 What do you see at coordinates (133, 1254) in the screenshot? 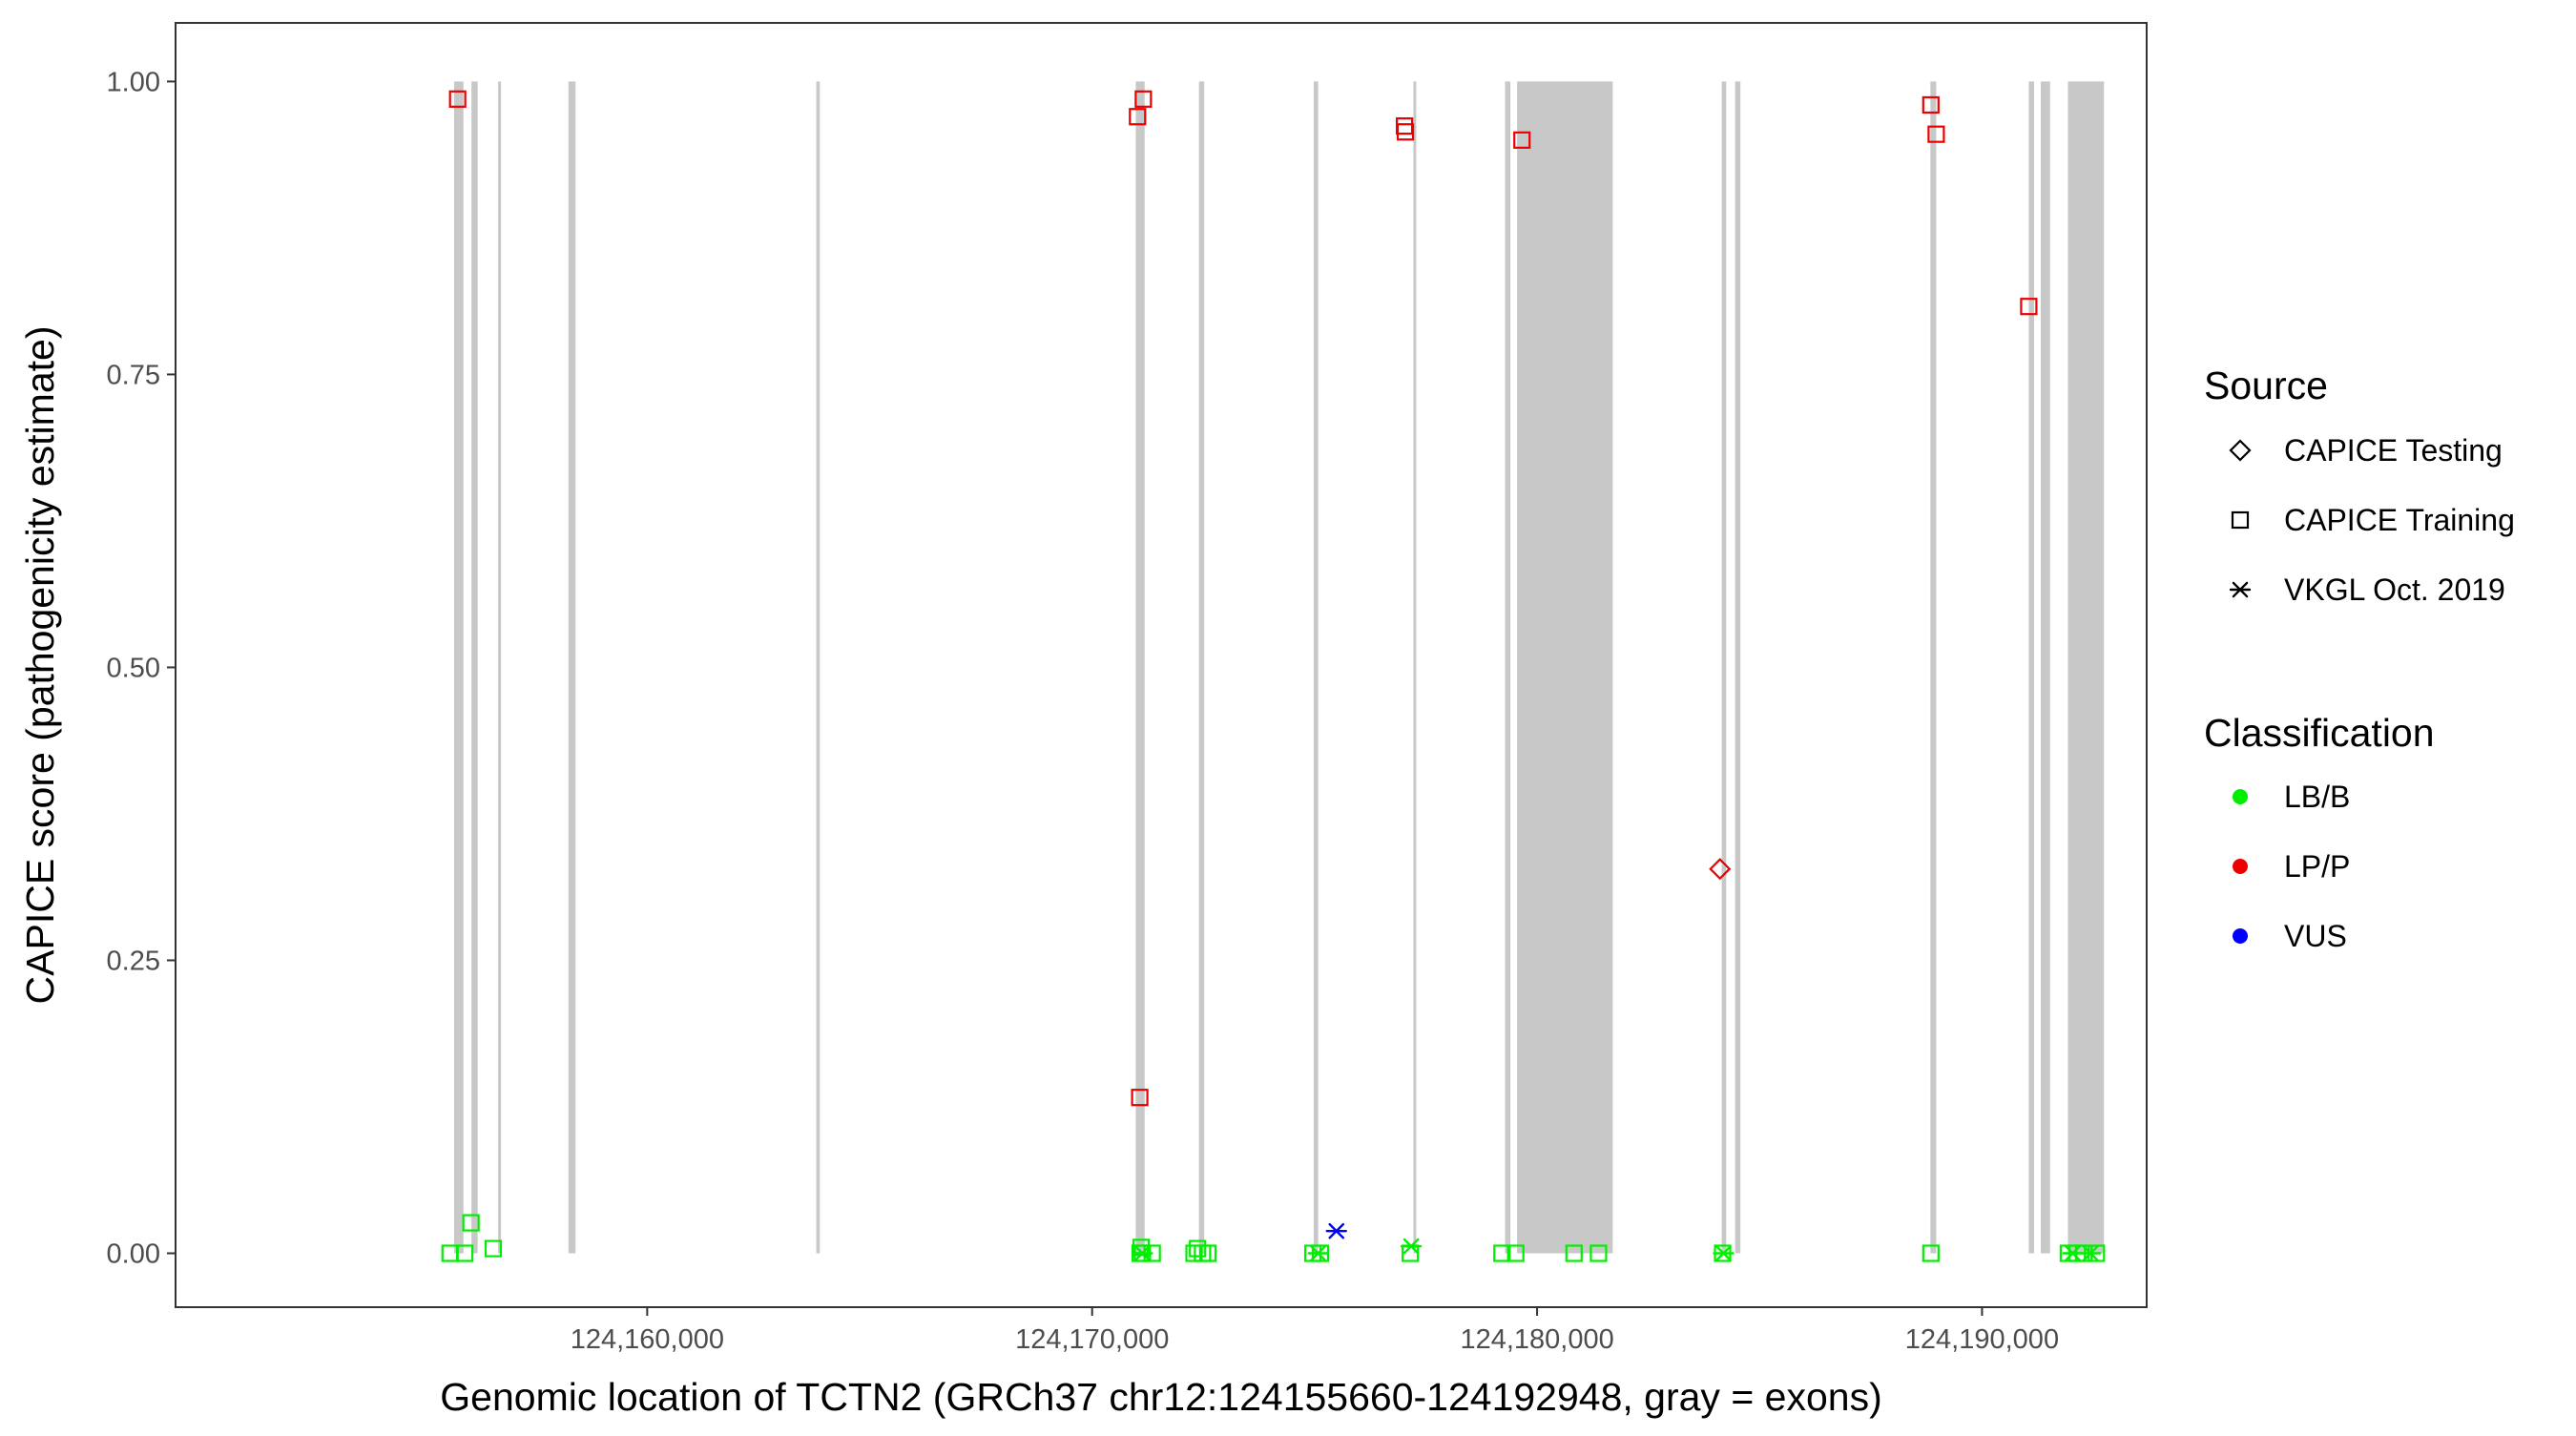
I see `y-tick-label: 0.00` at bounding box center [133, 1254].